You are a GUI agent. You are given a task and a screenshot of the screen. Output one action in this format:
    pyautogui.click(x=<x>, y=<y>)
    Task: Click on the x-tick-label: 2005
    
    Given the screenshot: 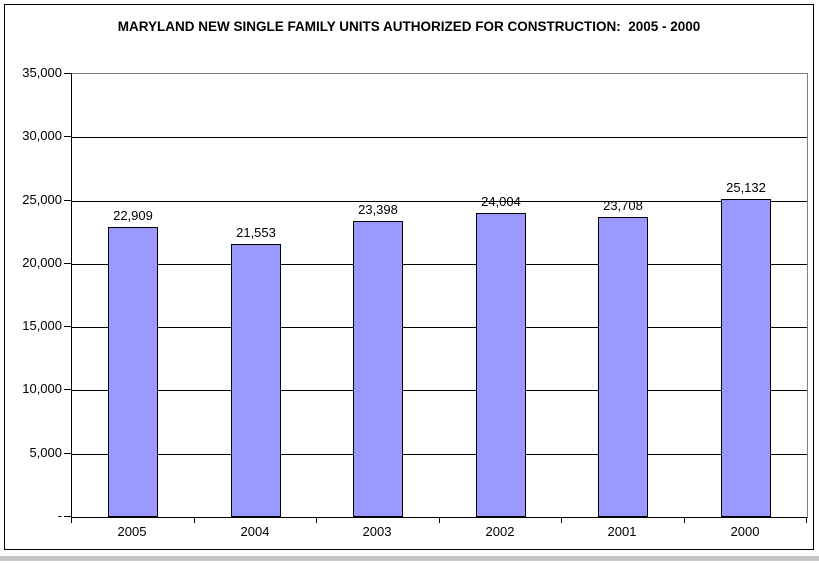 What is the action you would take?
    pyautogui.click(x=132, y=531)
    